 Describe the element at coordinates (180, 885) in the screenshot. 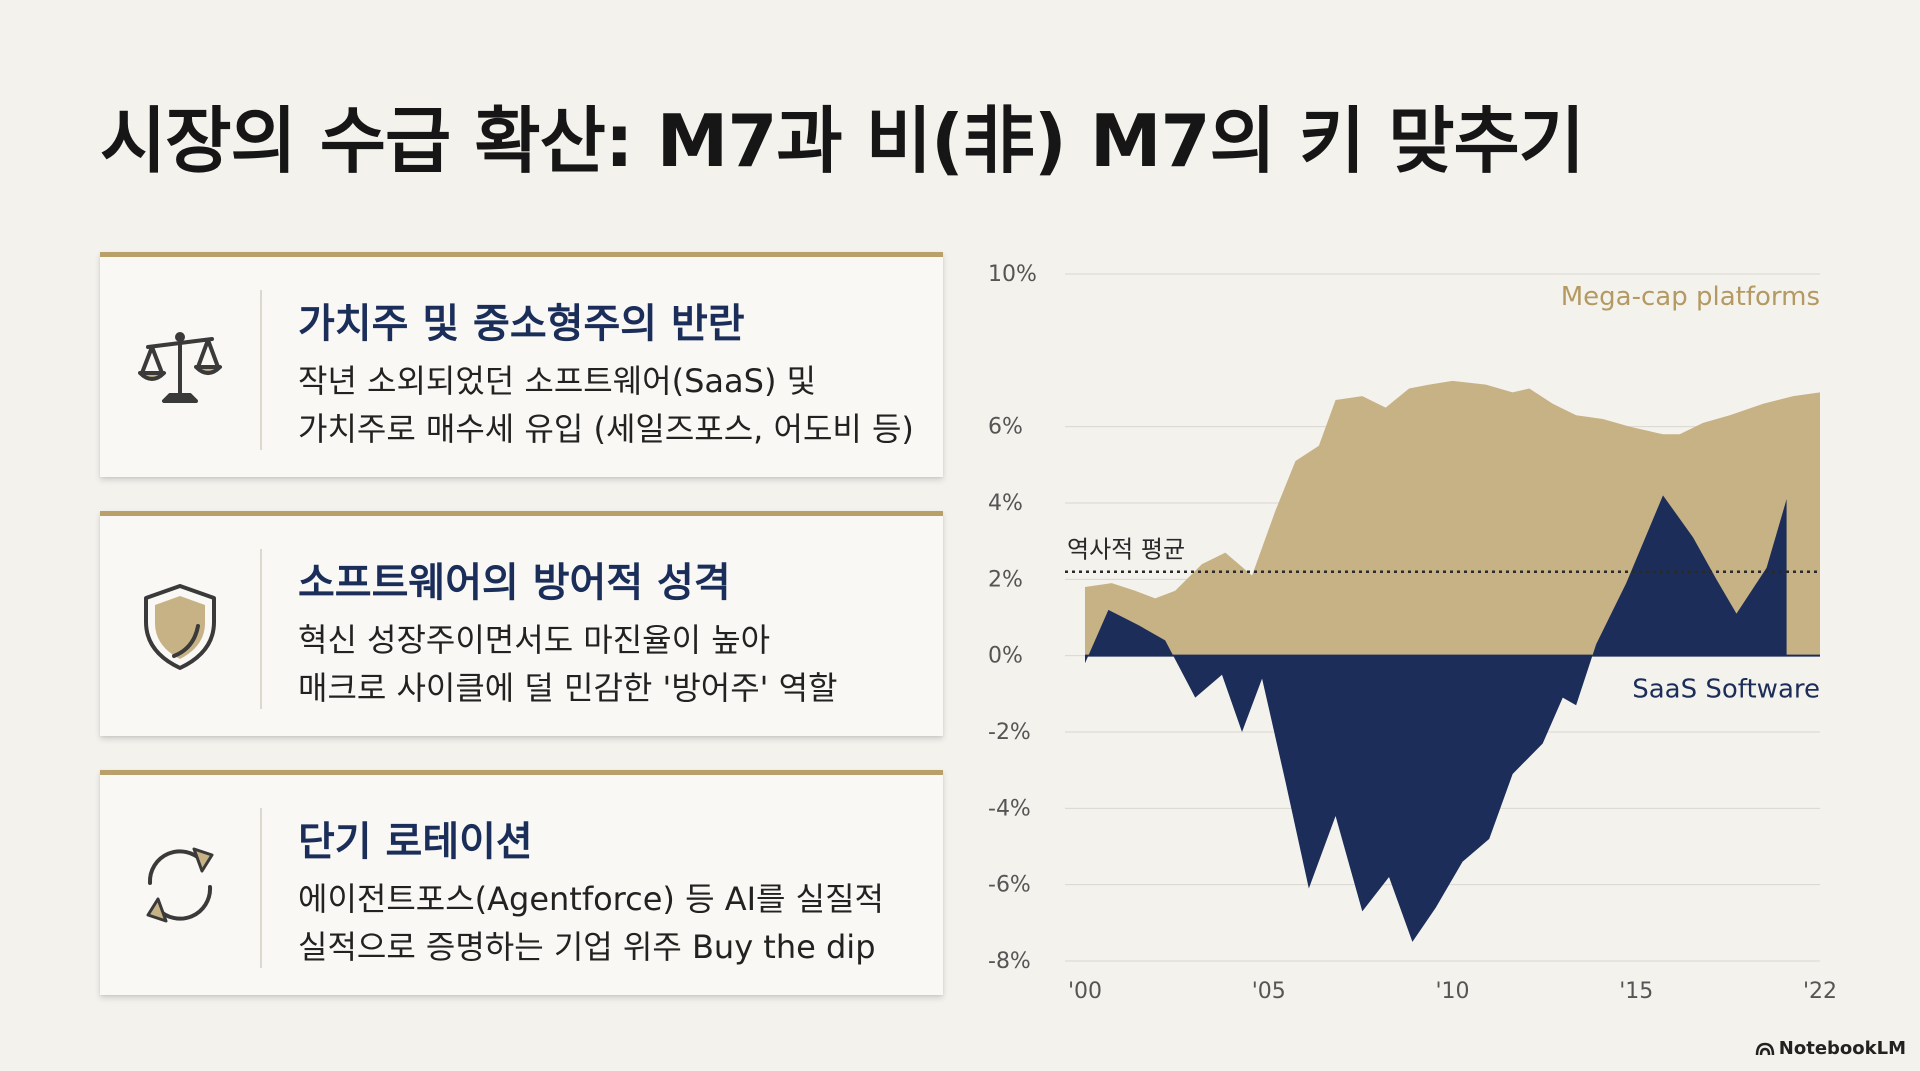

I see `refresh-cycle-icon` at that location.